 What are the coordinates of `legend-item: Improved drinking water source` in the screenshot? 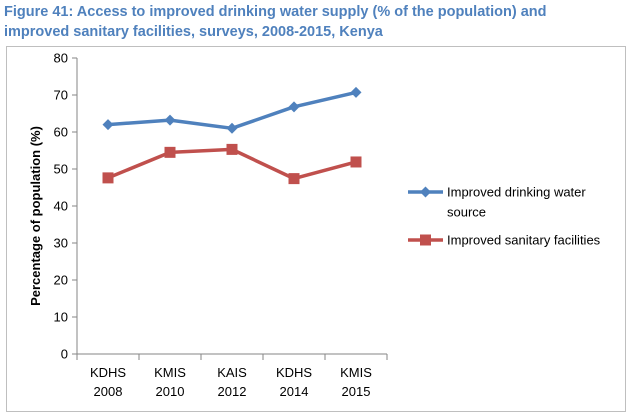 It's located at (497, 202).